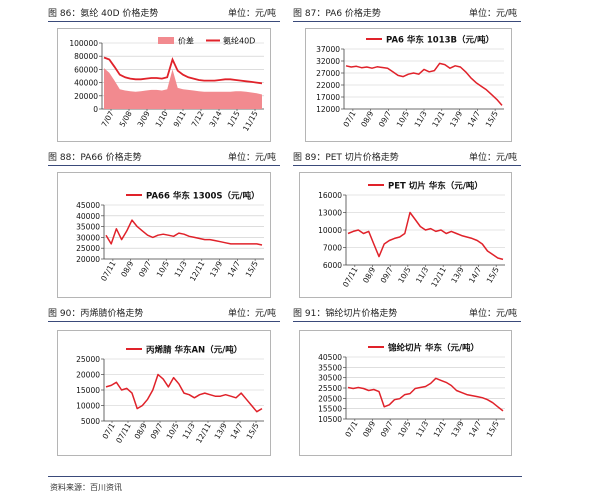  What do you see at coordinates (108, 118) in the screenshot?
I see `x-tick-label: 7/07` at bounding box center [108, 118].